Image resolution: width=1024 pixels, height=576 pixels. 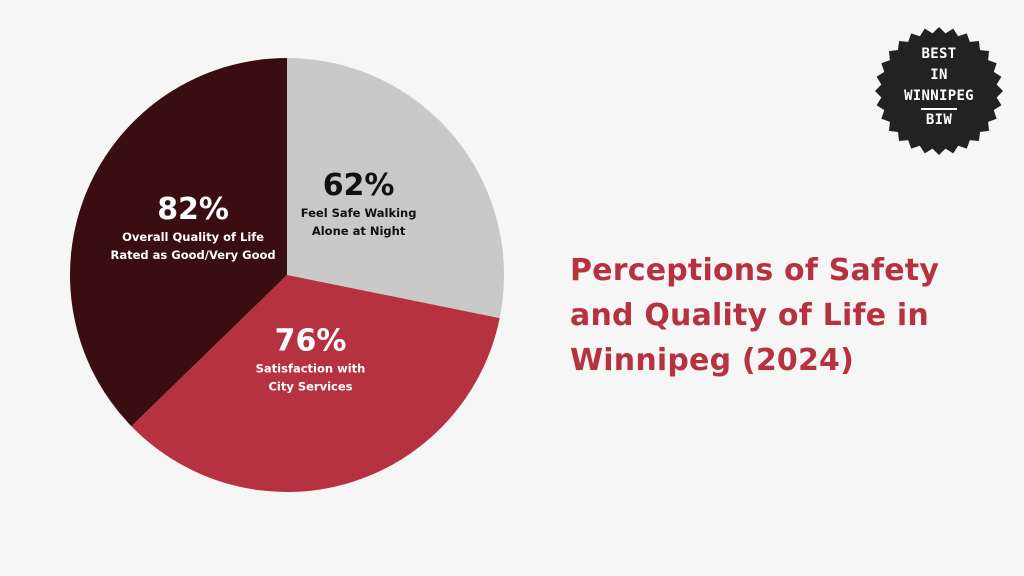 What do you see at coordinates (749, 315) in the screenshot?
I see `chart-title-line: and Quality of Life in` at bounding box center [749, 315].